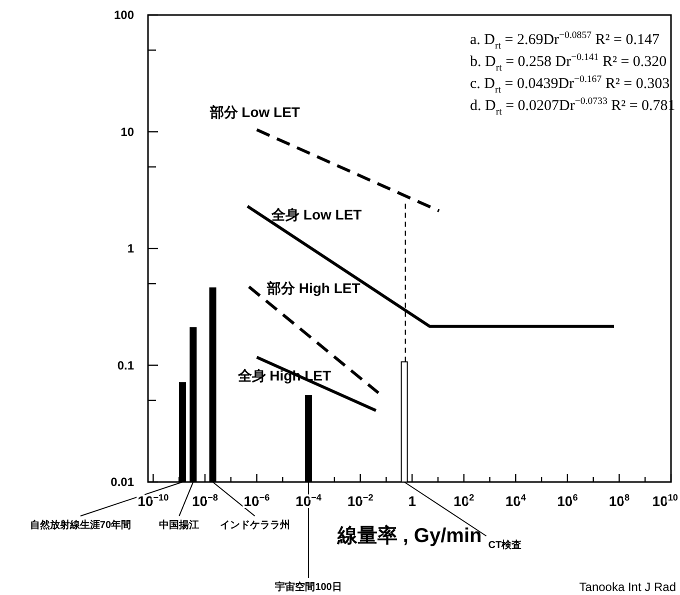 Image resolution: width=680 pixels, height=595 pixels. Describe the element at coordinates (565, 41) in the screenshot. I see `annotation: a. D$_{rt}$ = 2.69Dr$^{−0.0857}$ R² = 0.147` at that location.